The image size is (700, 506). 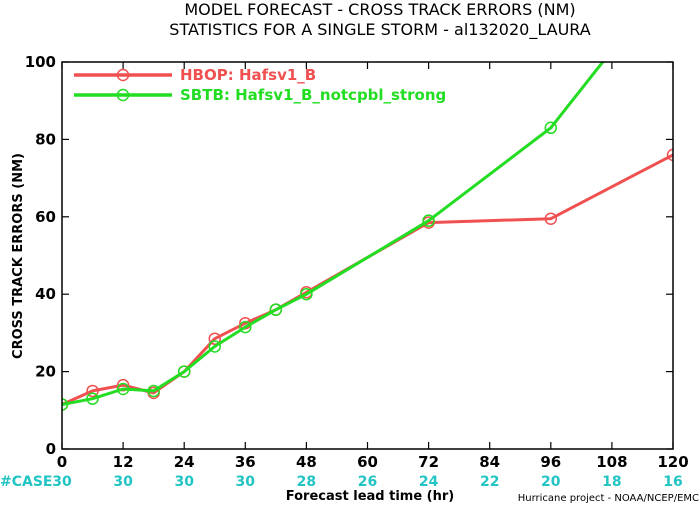 What do you see at coordinates (367, 462) in the screenshot?
I see `x-tick-label: 60` at bounding box center [367, 462].